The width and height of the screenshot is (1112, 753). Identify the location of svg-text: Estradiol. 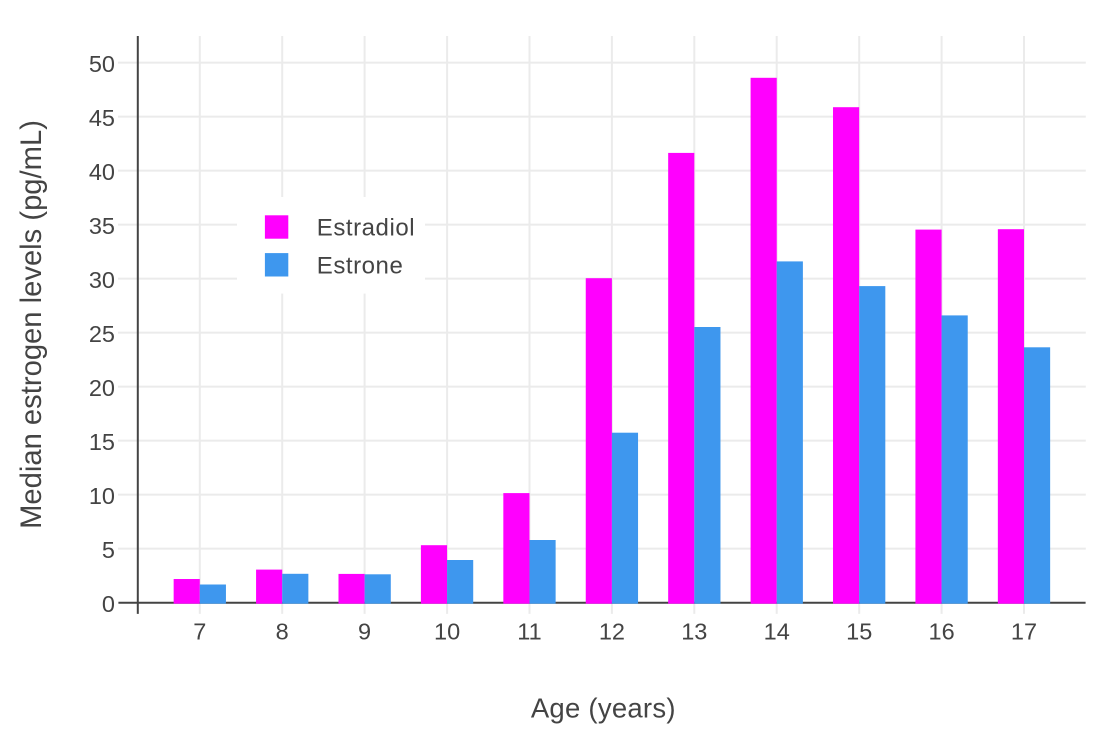
(366, 228).